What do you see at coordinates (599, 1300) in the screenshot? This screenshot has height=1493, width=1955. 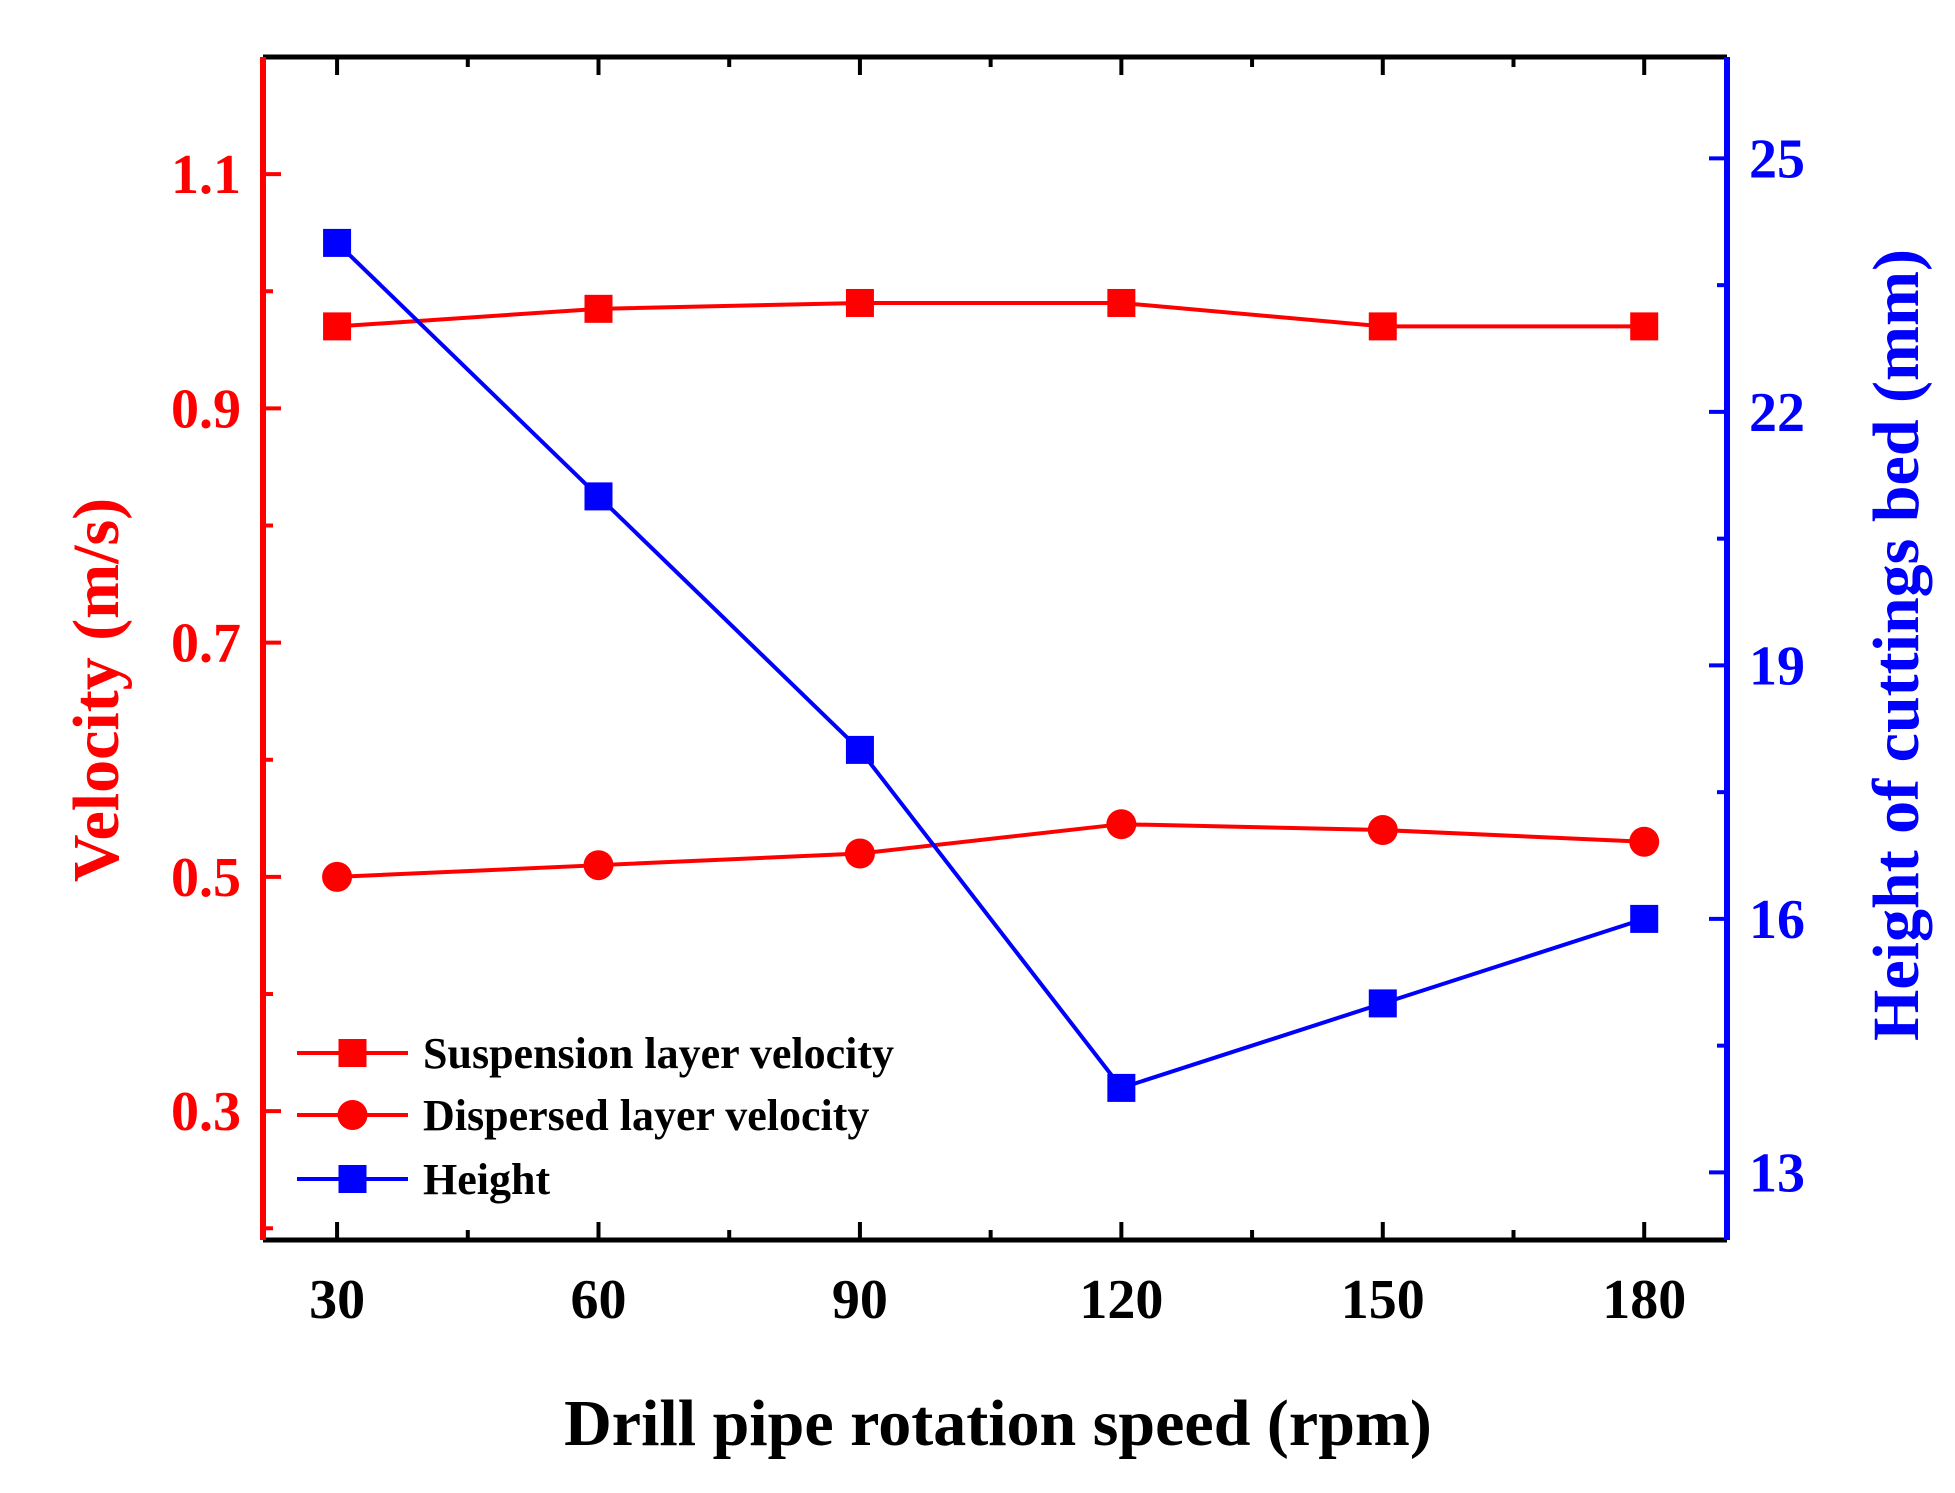 I see `x-tick-label: 60` at bounding box center [599, 1300].